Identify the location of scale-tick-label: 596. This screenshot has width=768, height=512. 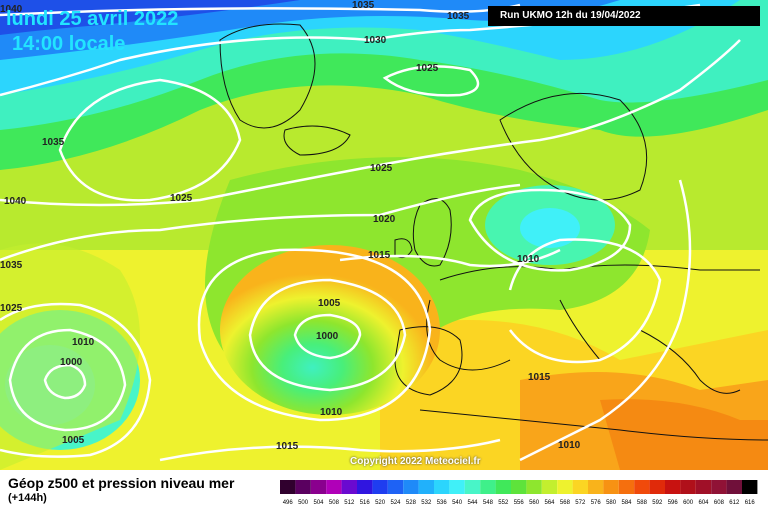
(673, 502).